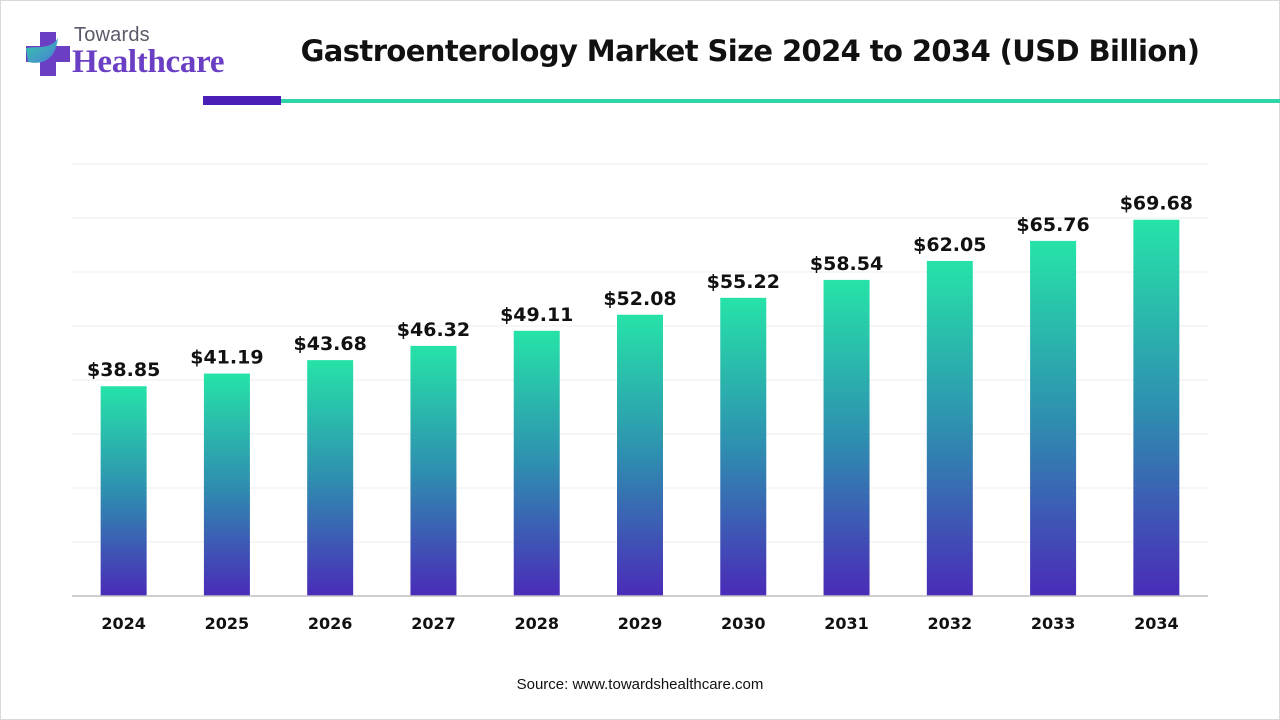 This screenshot has height=720, width=1280. What do you see at coordinates (112, 35) in the screenshot?
I see `brand-top-text: Towards` at bounding box center [112, 35].